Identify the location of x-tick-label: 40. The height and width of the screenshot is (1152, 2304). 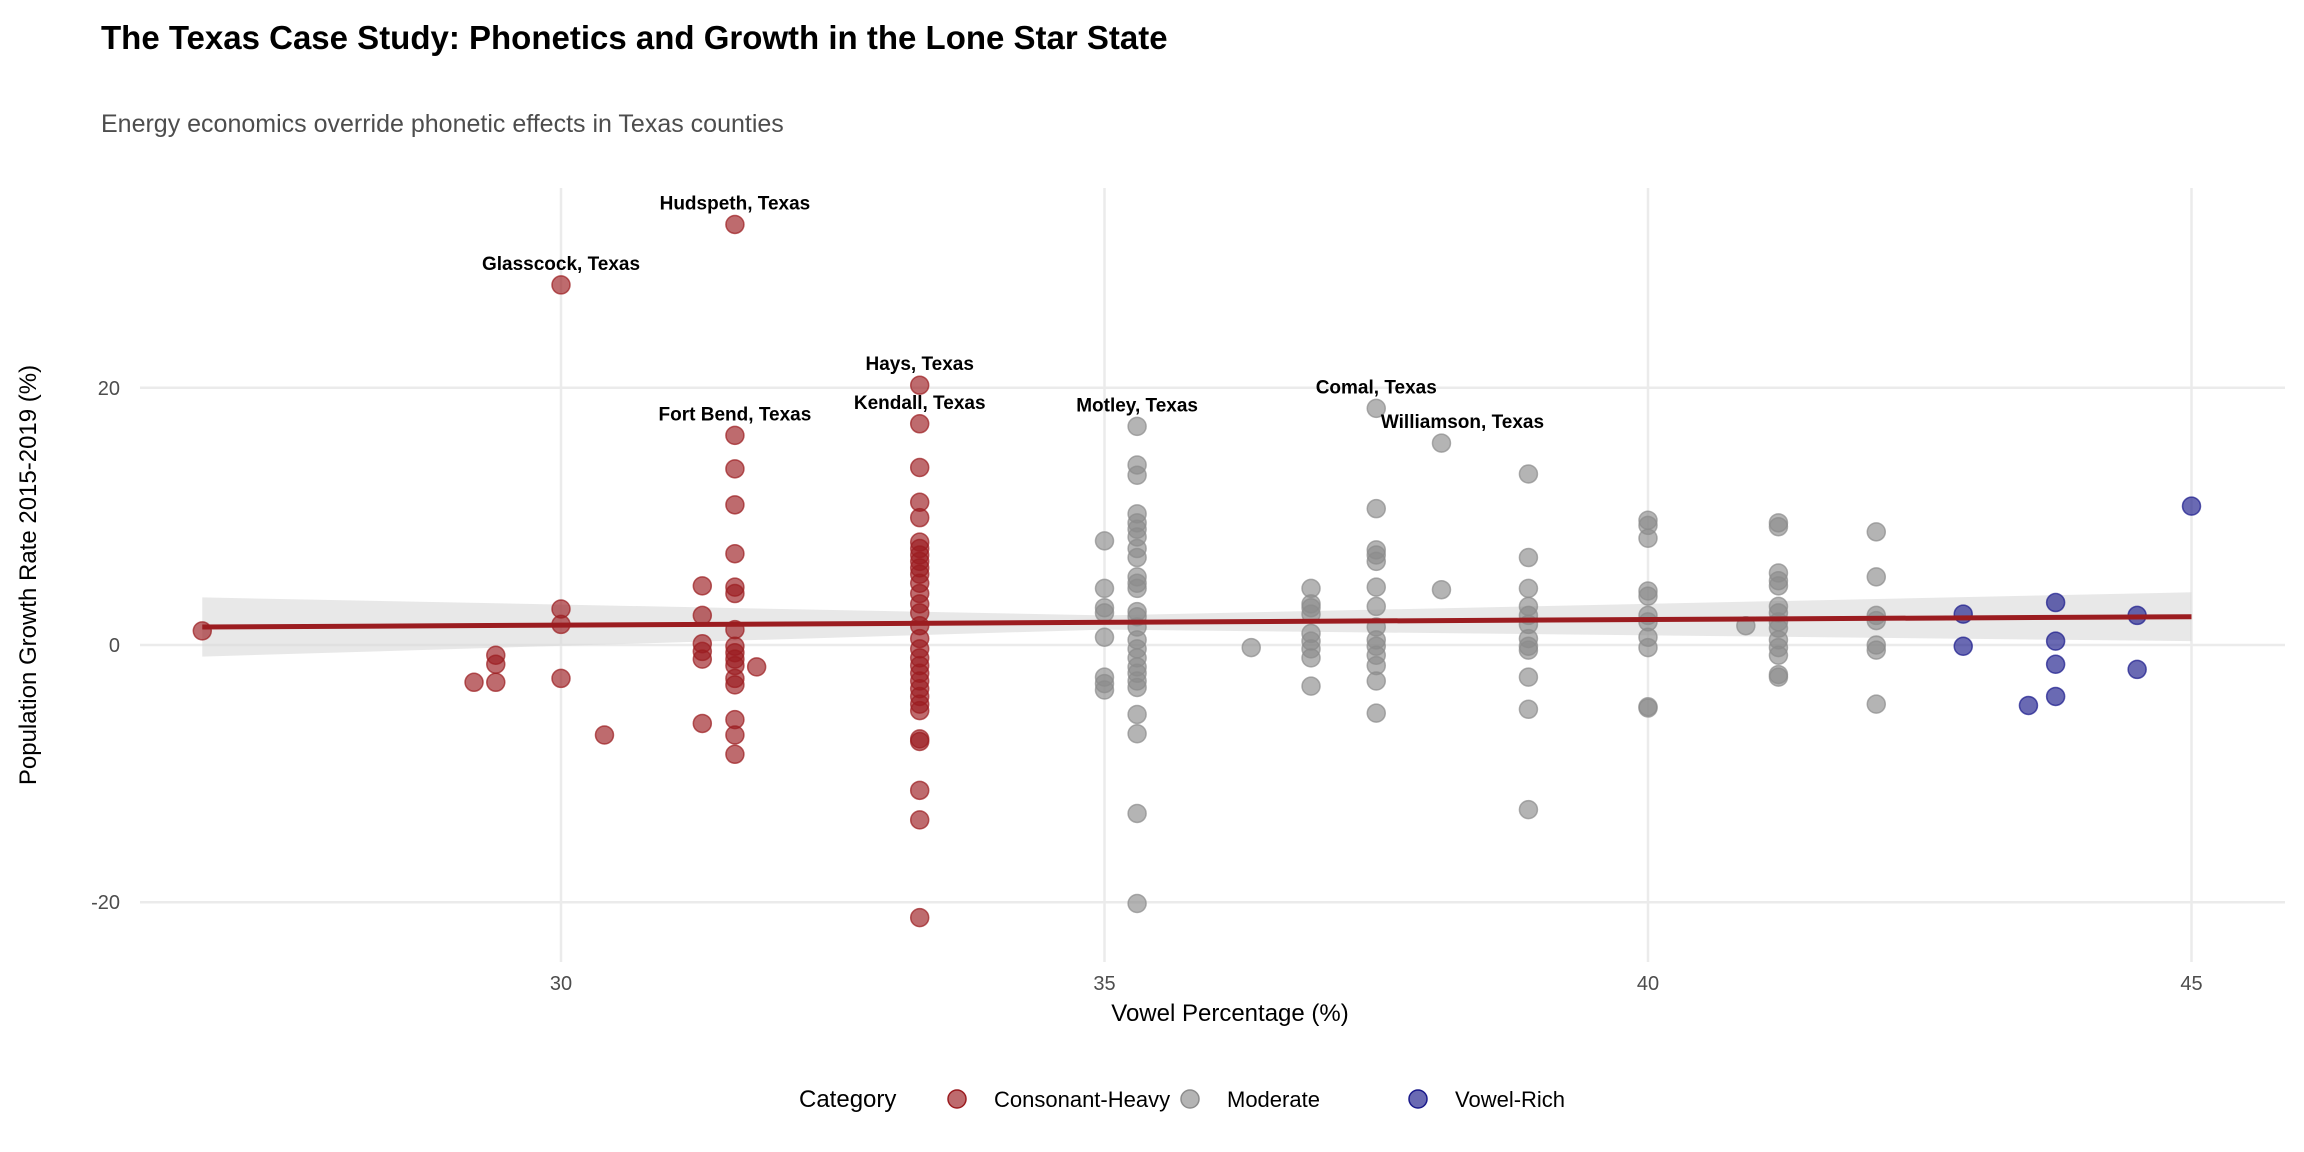
(1648, 984).